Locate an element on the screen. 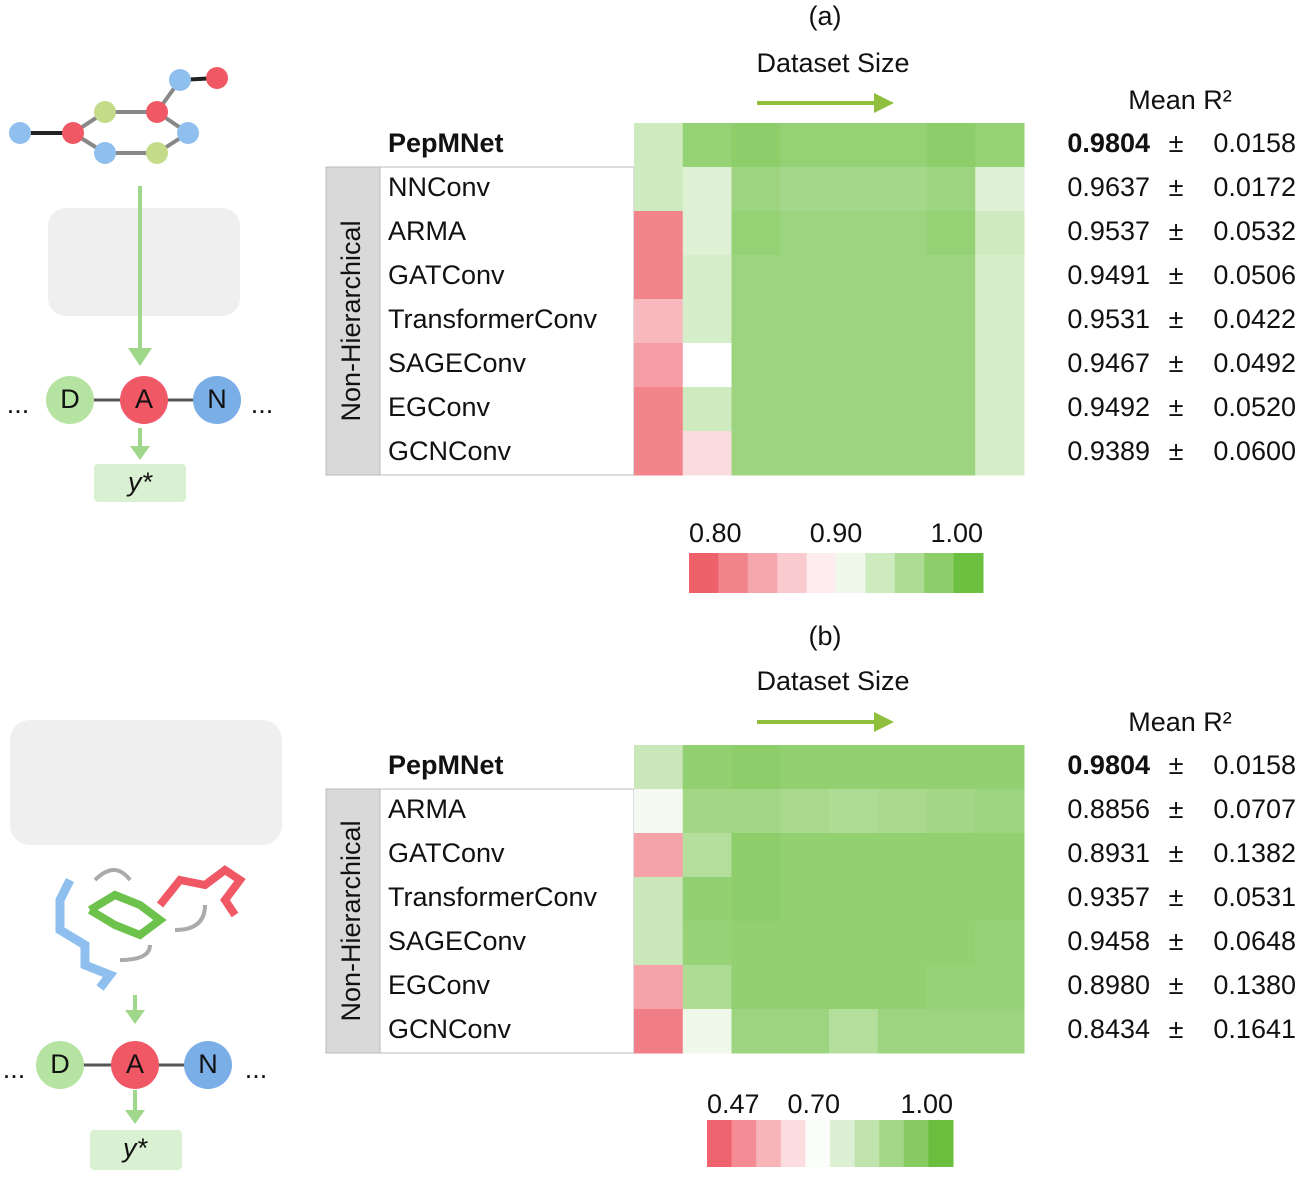 This screenshot has width=1300, height=1181. residue-label: A is located at coordinates (135, 1064).